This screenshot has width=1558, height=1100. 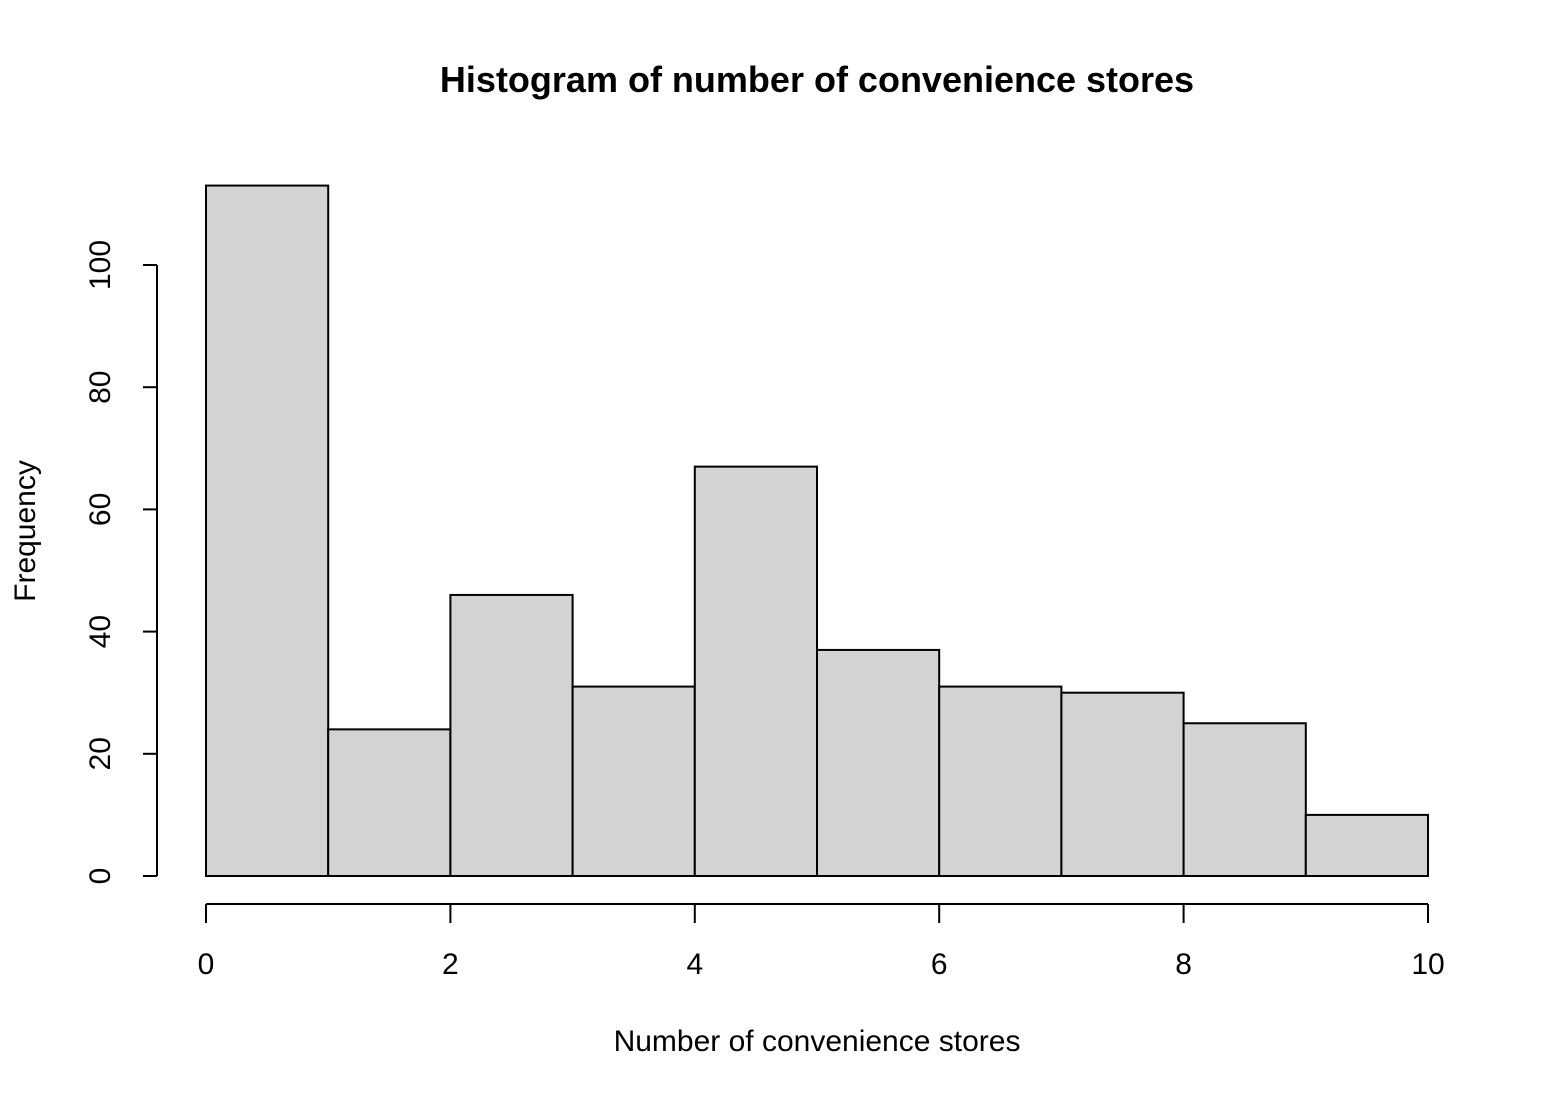 What do you see at coordinates (100, 265) in the screenshot?
I see `y-tick-label: 100` at bounding box center [100, 265].